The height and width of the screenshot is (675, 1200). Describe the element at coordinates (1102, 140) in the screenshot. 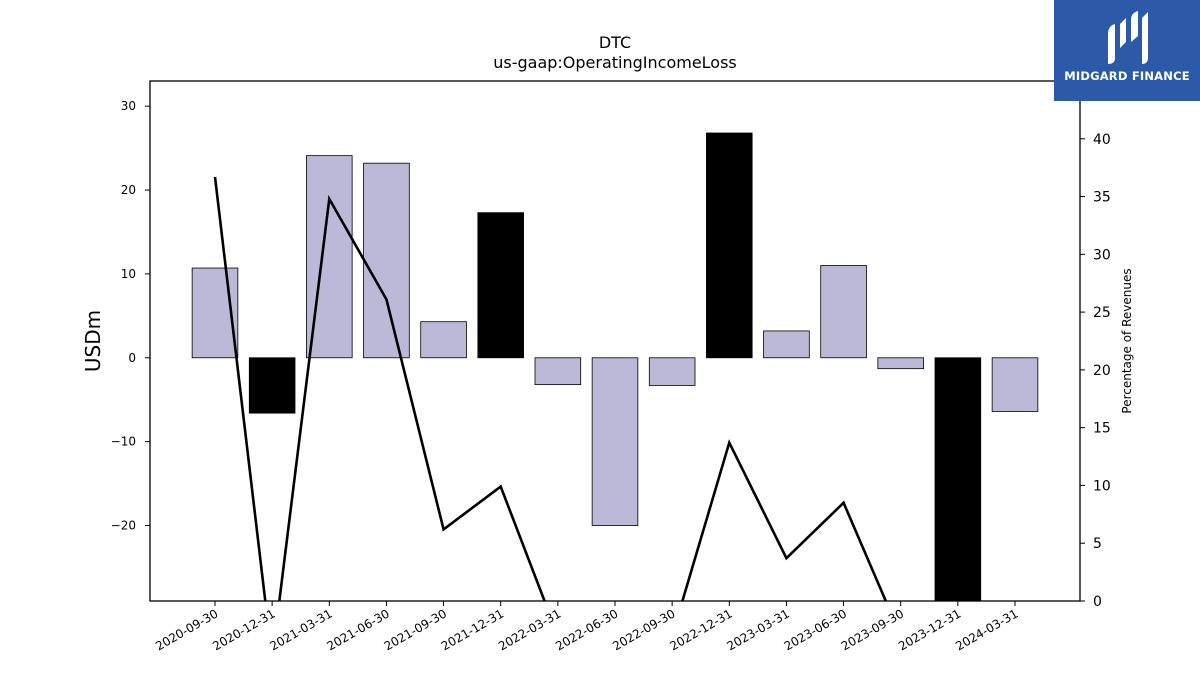

I see `y2-tick-label: 40` at that location.